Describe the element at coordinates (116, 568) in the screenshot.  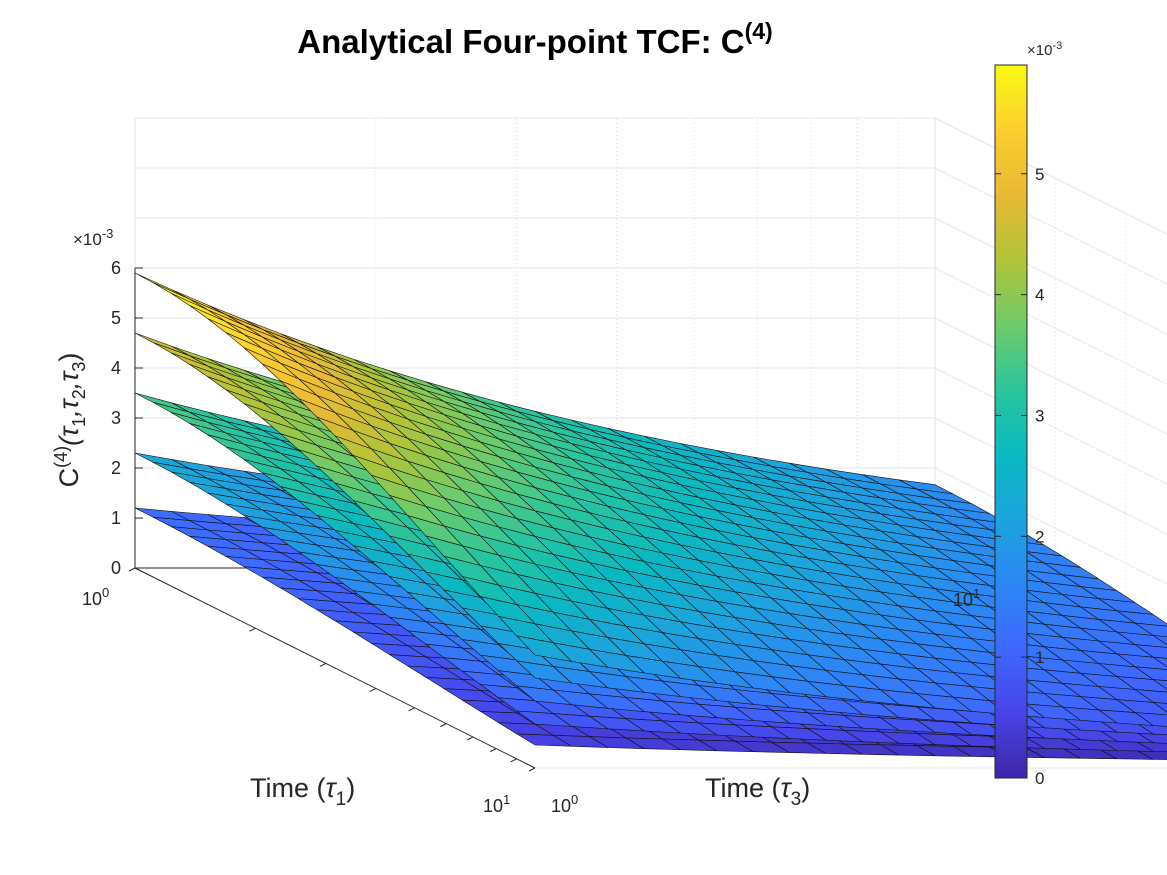
I see `z-tick-label: 0` at that location.